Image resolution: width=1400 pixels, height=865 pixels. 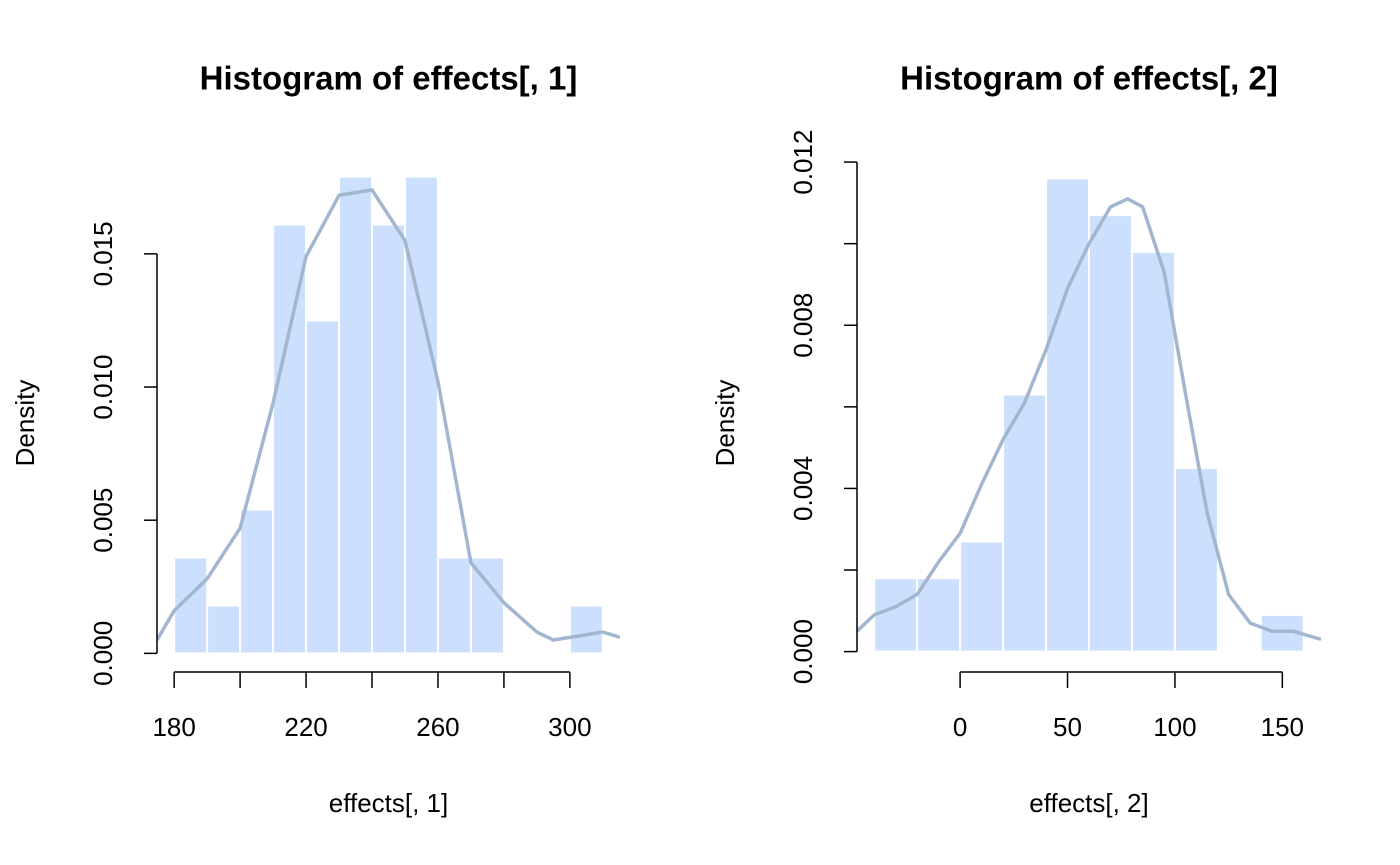 What do you see at coordinates (388, 803) in the screenshot?
I see `x-axis-label: effects[, 1]` at bounding box center [388, 803].